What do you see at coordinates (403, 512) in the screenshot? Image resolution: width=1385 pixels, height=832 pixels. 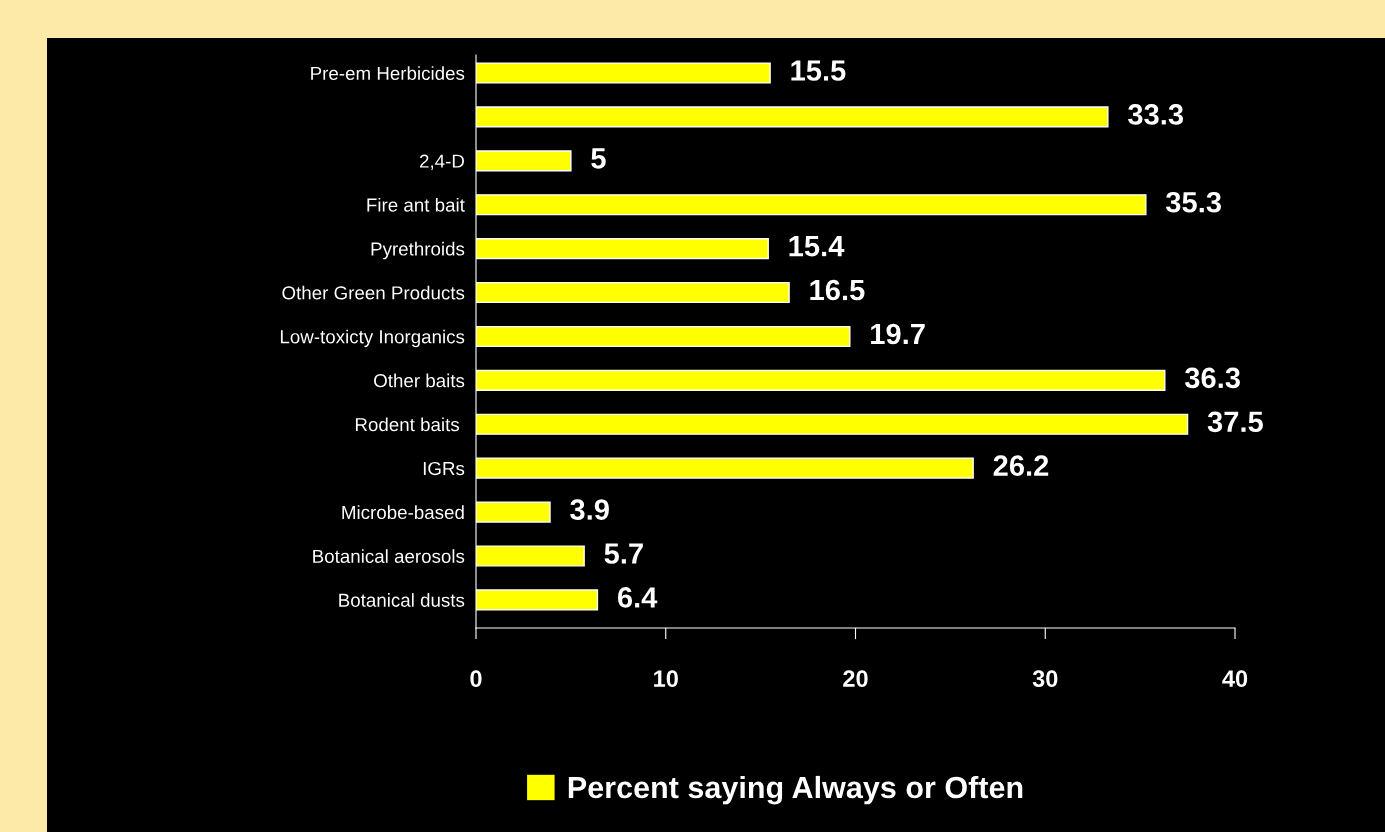 I see `y-tick-label: Microbe-based` at bounding box center [403, 512].